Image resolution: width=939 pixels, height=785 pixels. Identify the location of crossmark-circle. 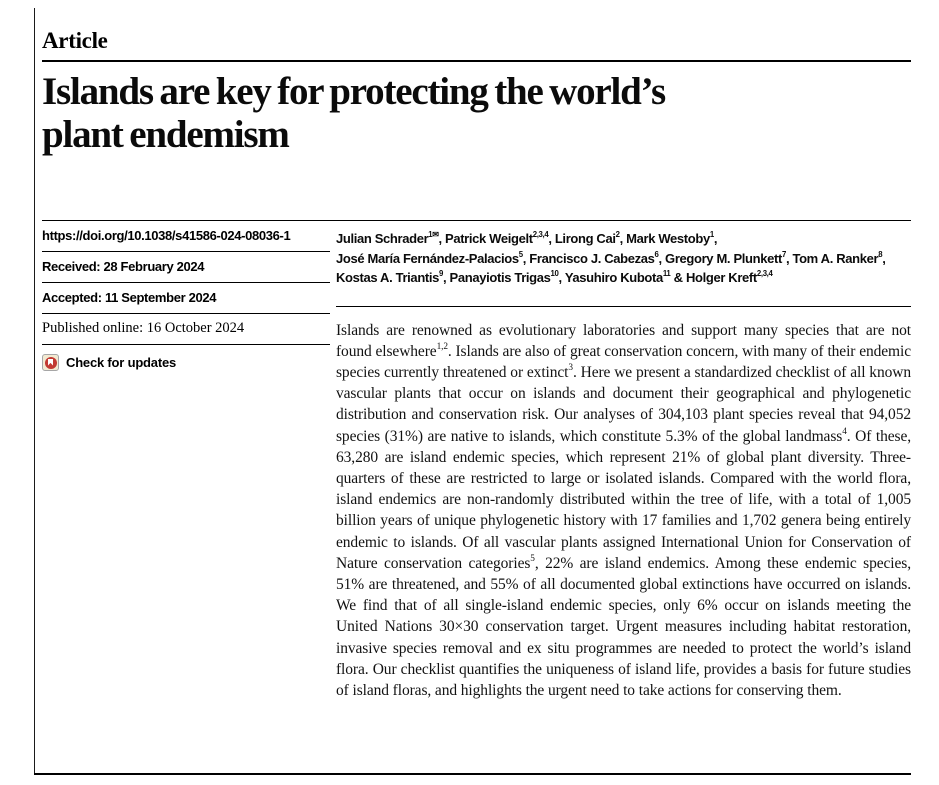
(50, 362).